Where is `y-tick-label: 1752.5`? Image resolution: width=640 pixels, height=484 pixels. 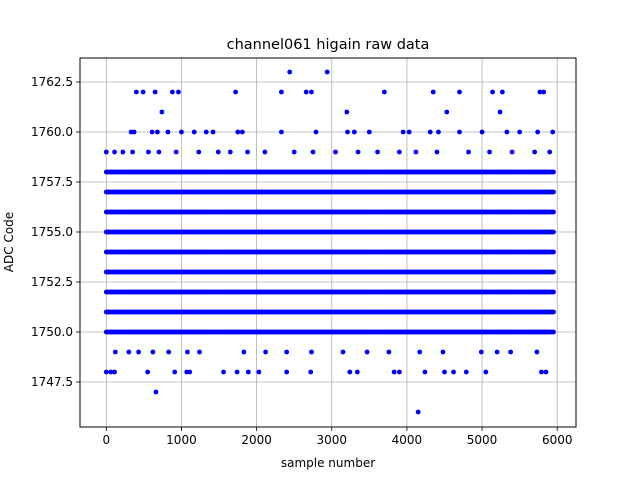 y-tick-label: 1752.5 is located at coordinates (52, 282).